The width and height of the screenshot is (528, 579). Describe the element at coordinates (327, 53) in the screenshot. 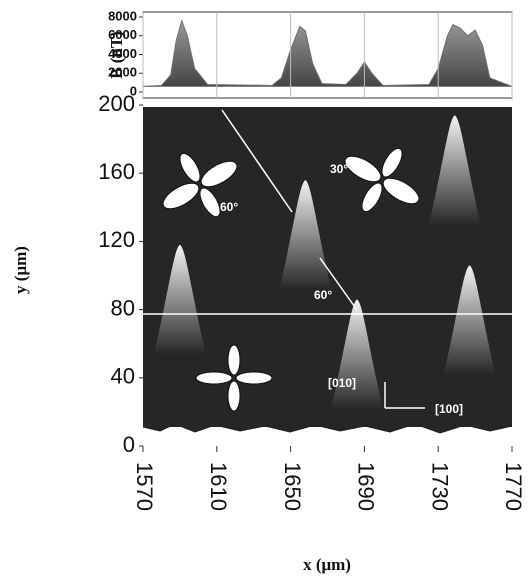

I see `profile` at that location.